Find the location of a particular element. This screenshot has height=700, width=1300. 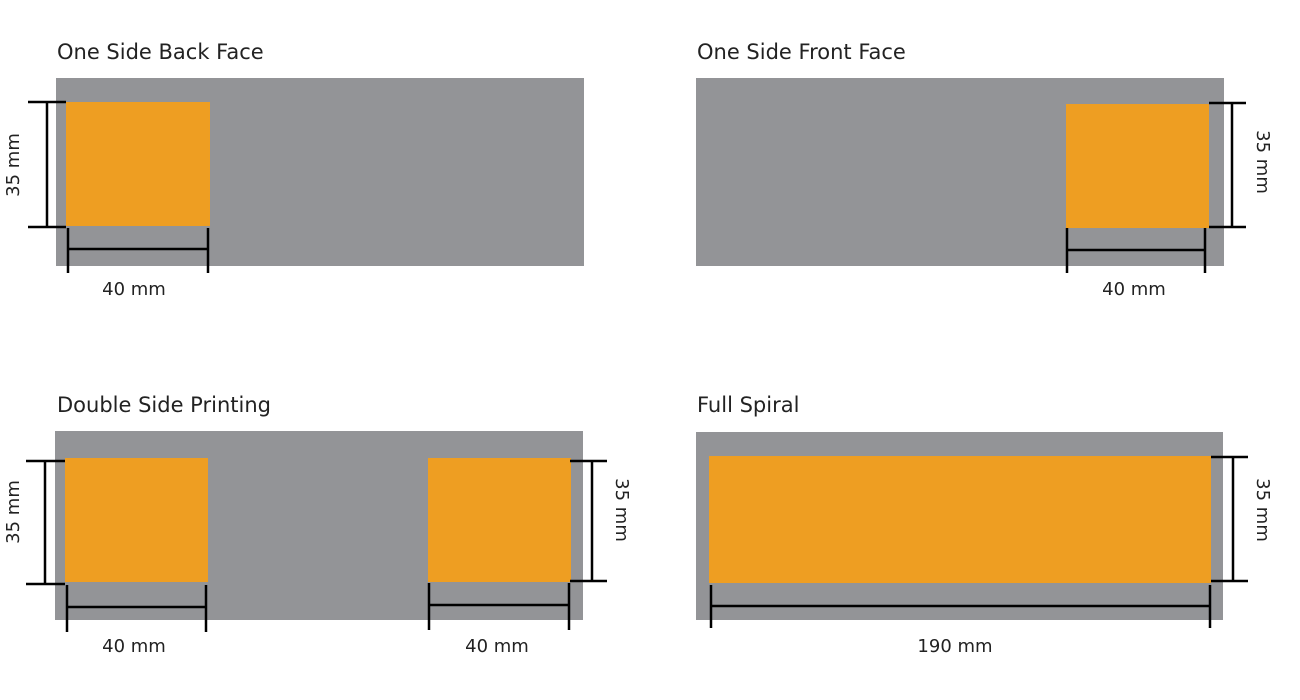

width-label: 190 mm is located at coordinates (954, 646).